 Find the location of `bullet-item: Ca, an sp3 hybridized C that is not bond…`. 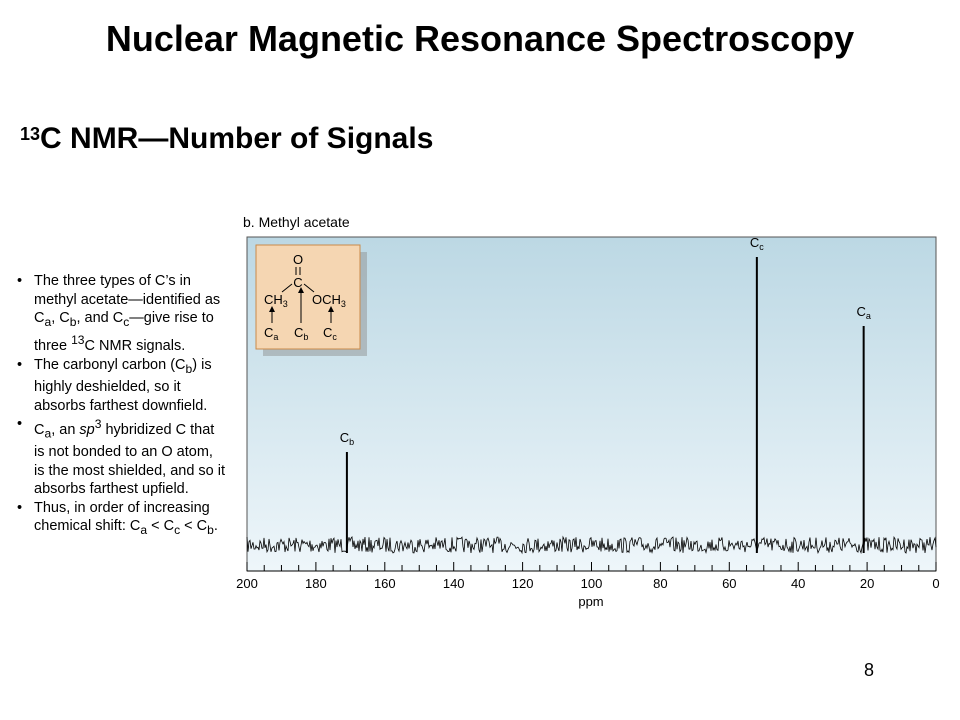

bullet-item: Ca, an sp3 hybridized C that is not bond… is located at coordinates (120, 457).